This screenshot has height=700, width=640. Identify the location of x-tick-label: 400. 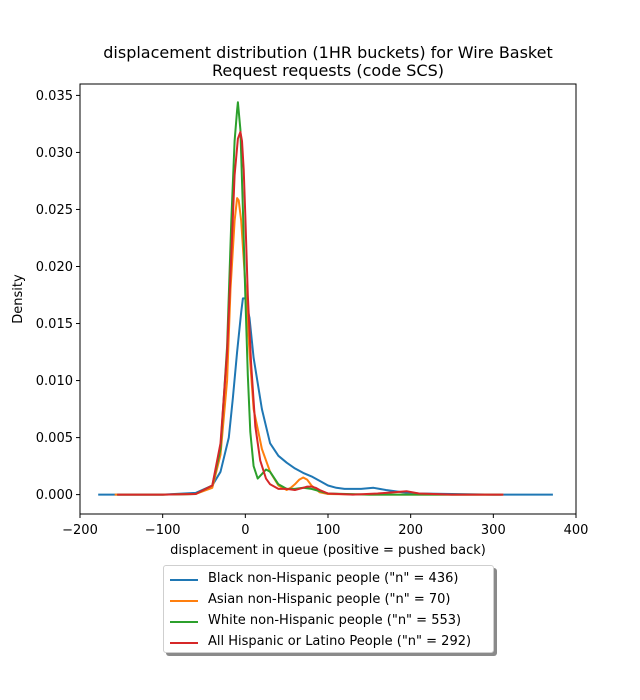
(576, 530).